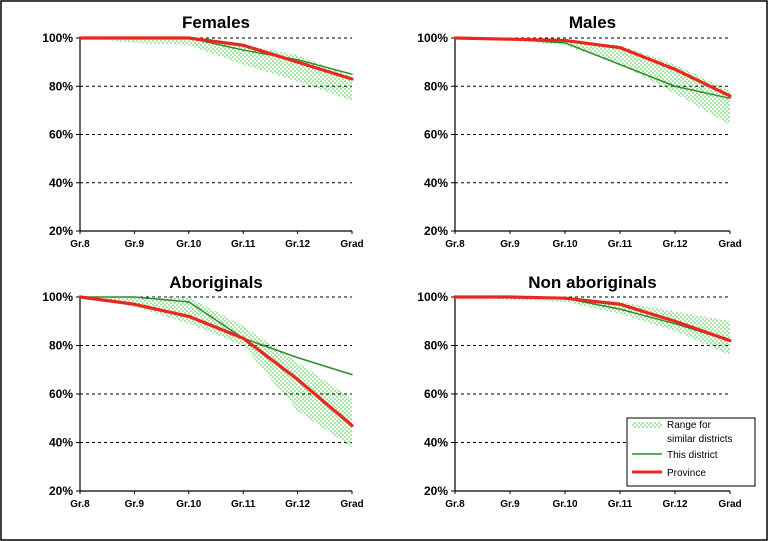 The image size is (768, 541). What do you see at coordinates (216, 336) in the screenshot?
I see `series-line-district` at bounding box center [216, 336].